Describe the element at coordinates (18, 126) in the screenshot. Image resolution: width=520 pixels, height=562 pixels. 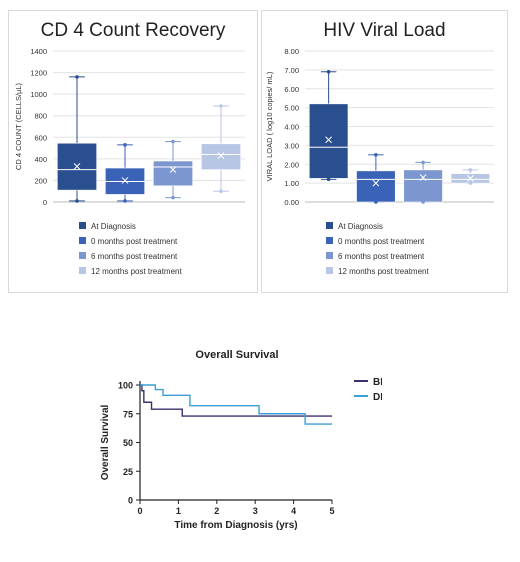
I see `y-axis-label: CD 4 COUNT (CELLS/µL)` at that location.